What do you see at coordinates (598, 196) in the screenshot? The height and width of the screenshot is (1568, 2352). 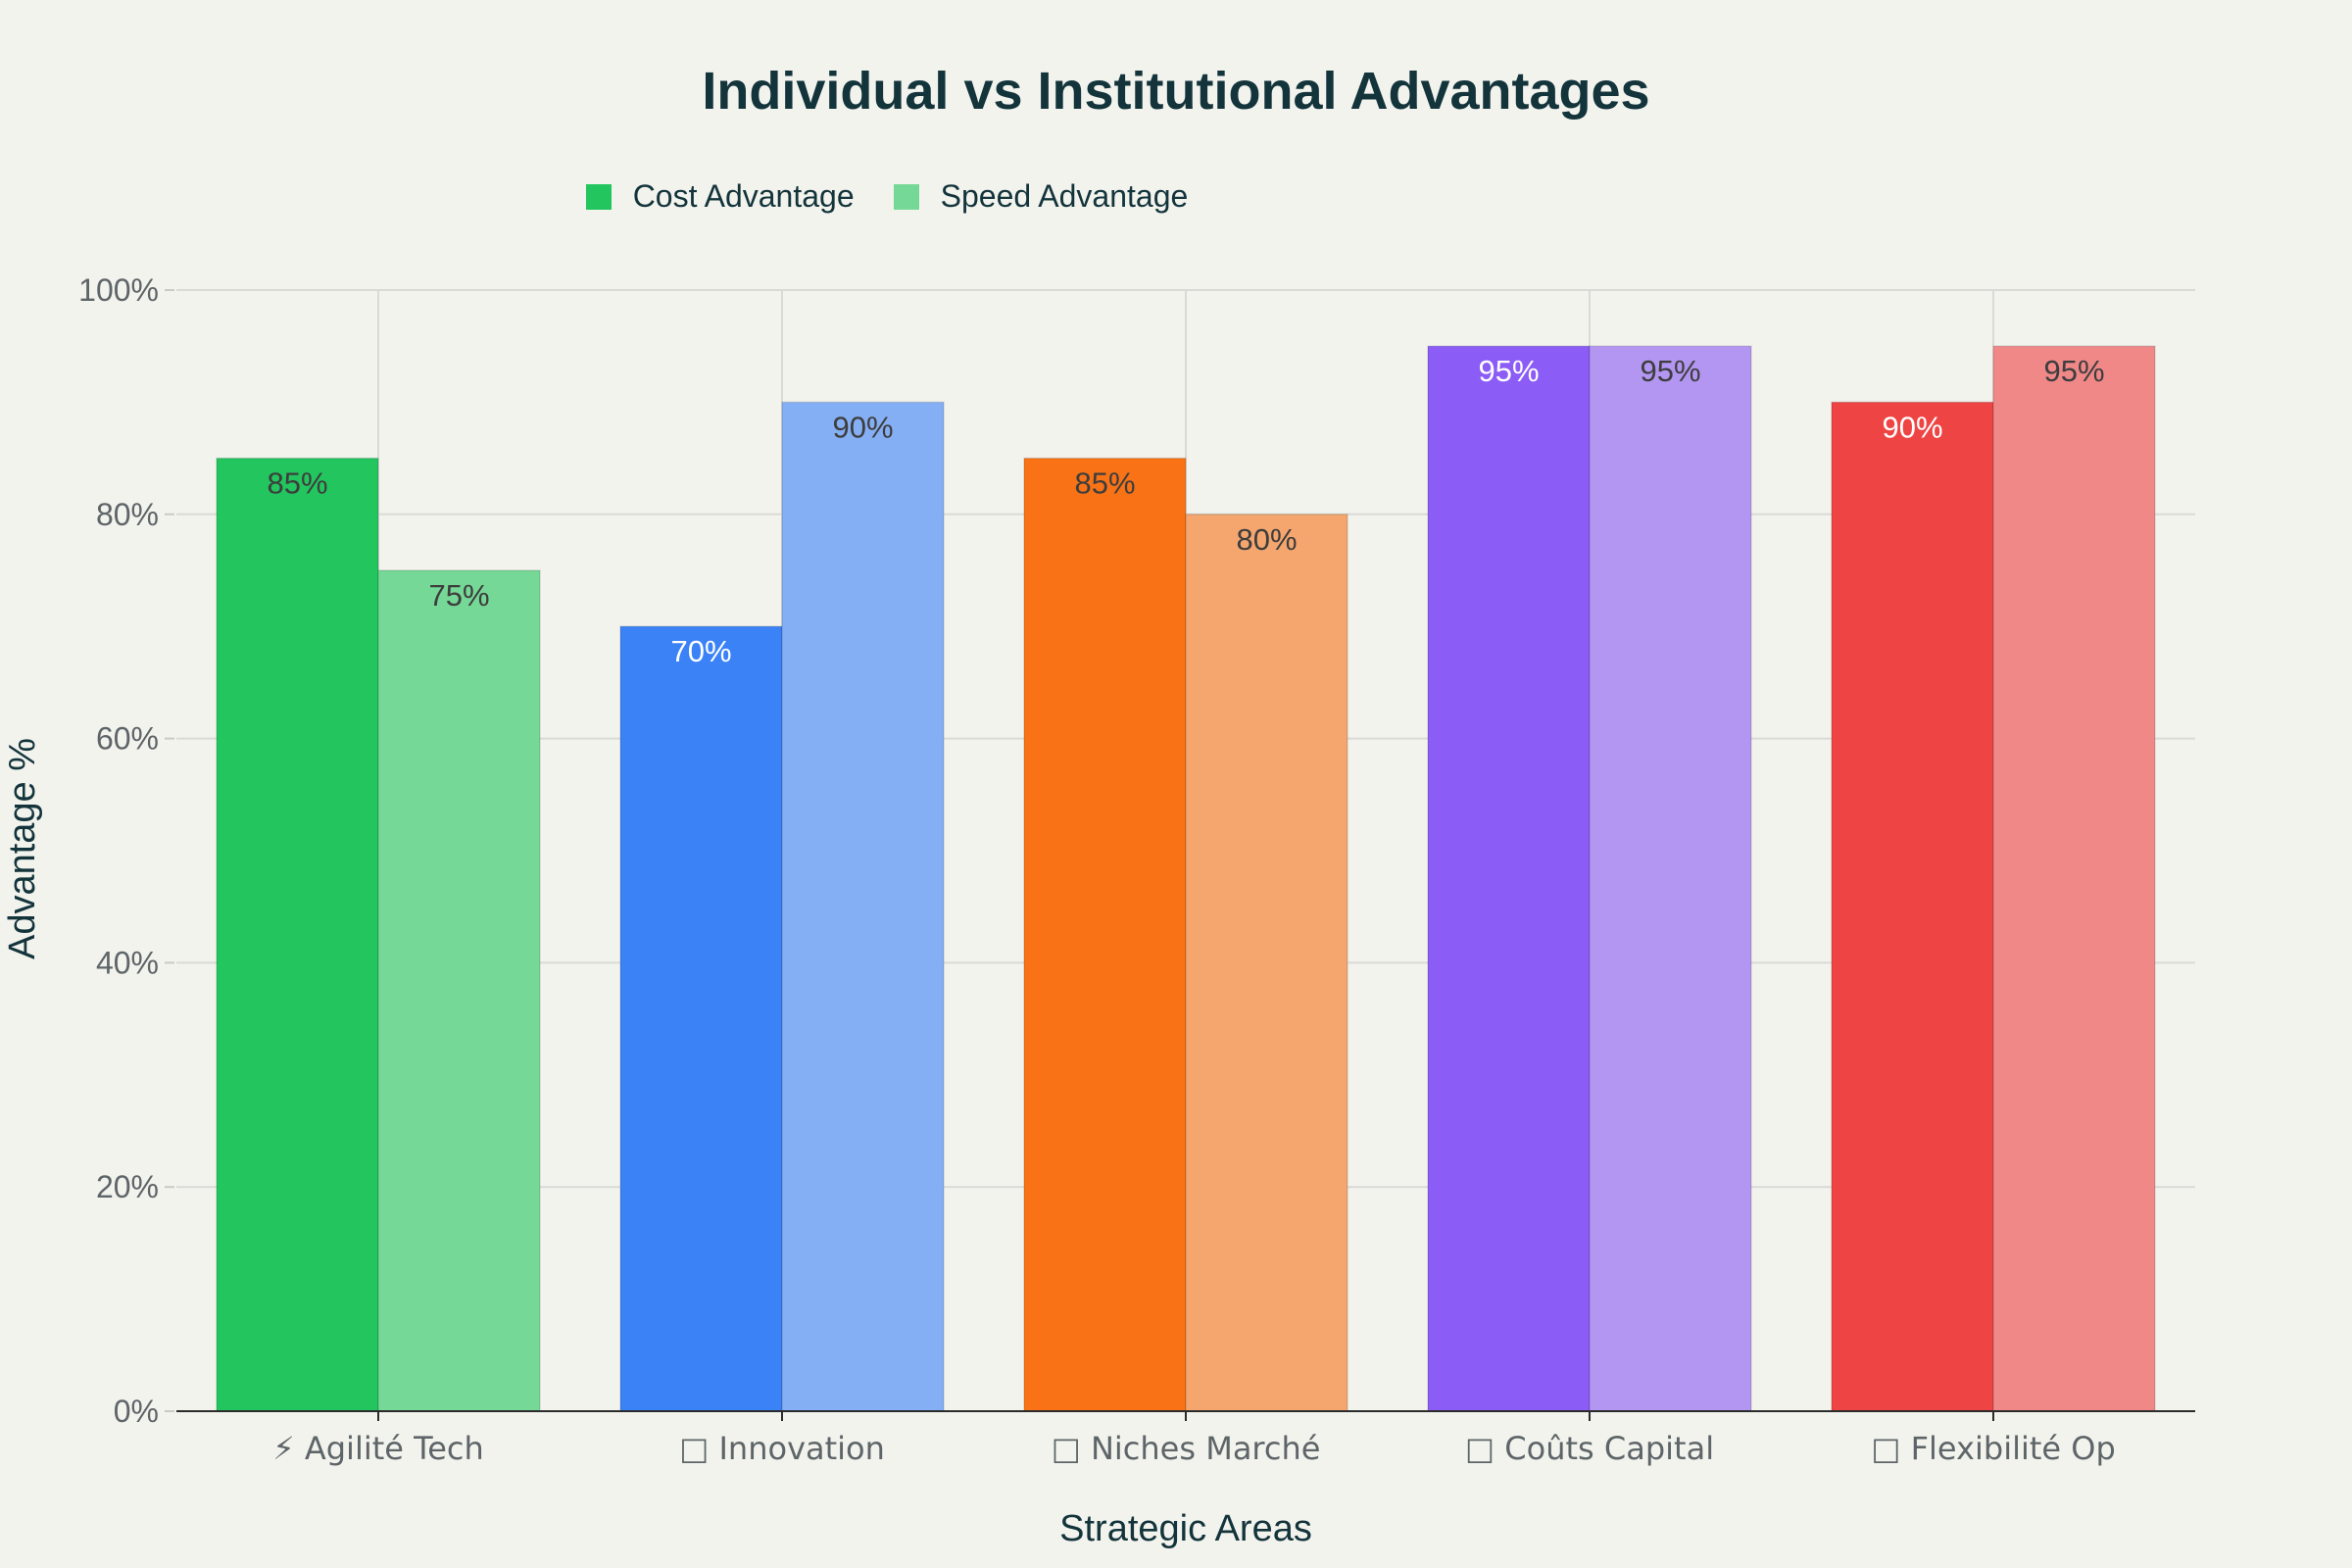 I see `legend-swatch-cost` at bounding box center [598, 196].